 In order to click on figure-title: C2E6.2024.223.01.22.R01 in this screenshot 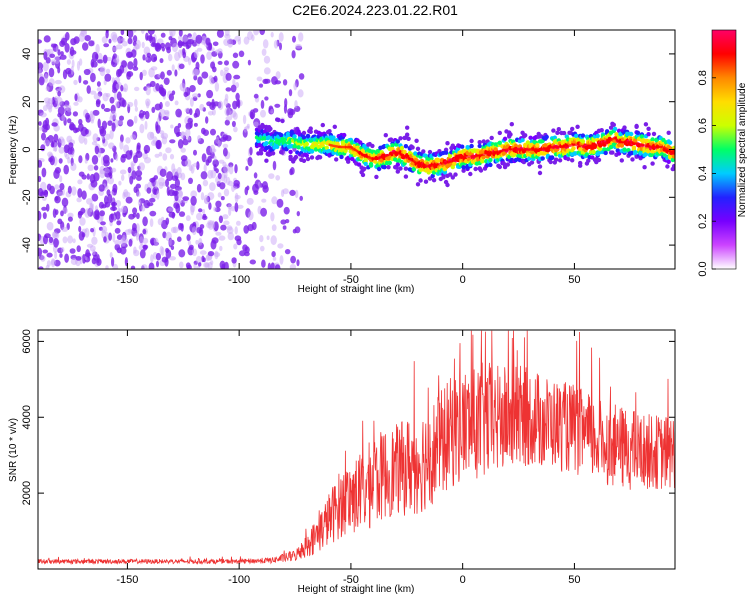, I will do `click(375, 10)`.